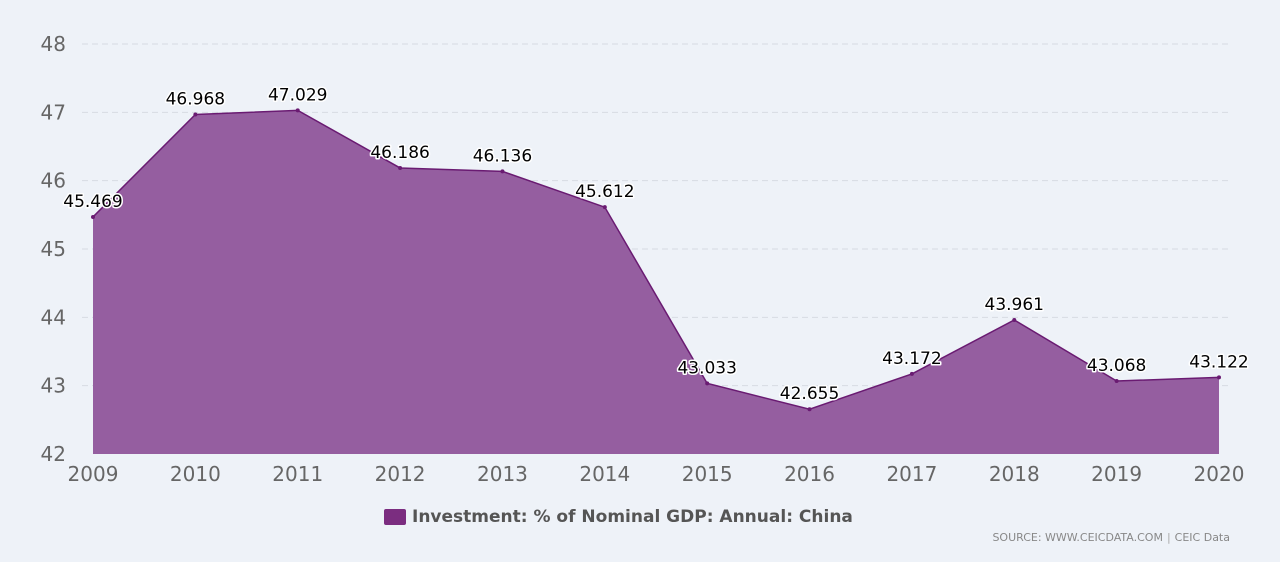 Image resolution: width=1280 pixels, height=562 pixels. Describe the element at coordinates (1014, 305) in the screenshot. I see `data-label: 43.961` at that location.